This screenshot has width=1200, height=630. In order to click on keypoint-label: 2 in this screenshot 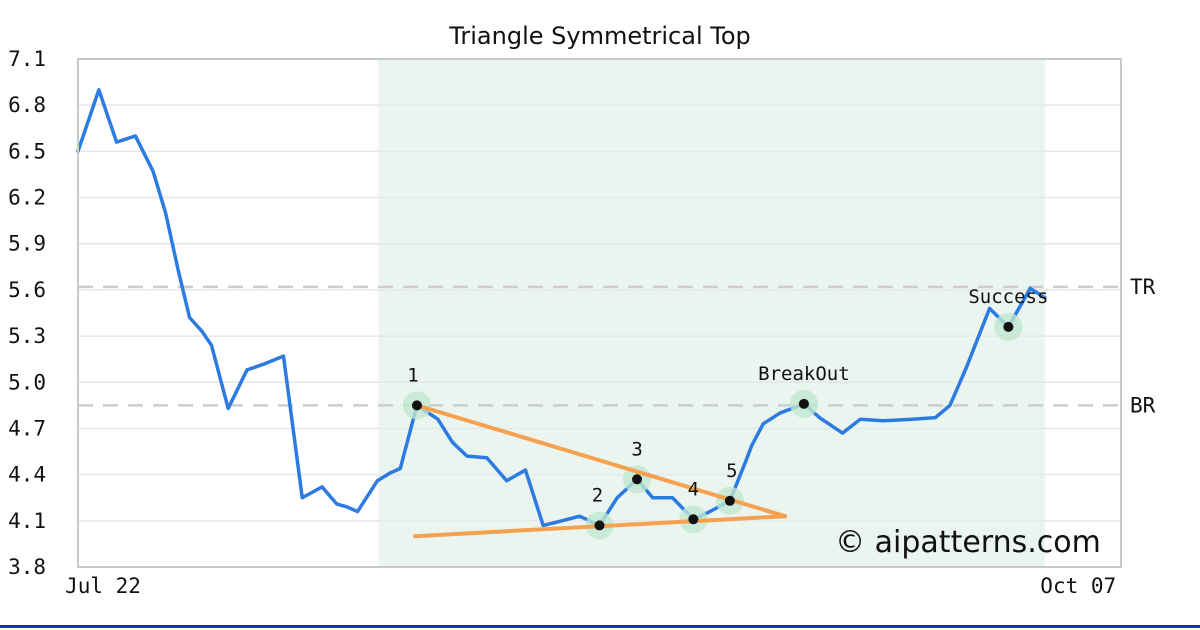, I will do `click(597, 495)`.